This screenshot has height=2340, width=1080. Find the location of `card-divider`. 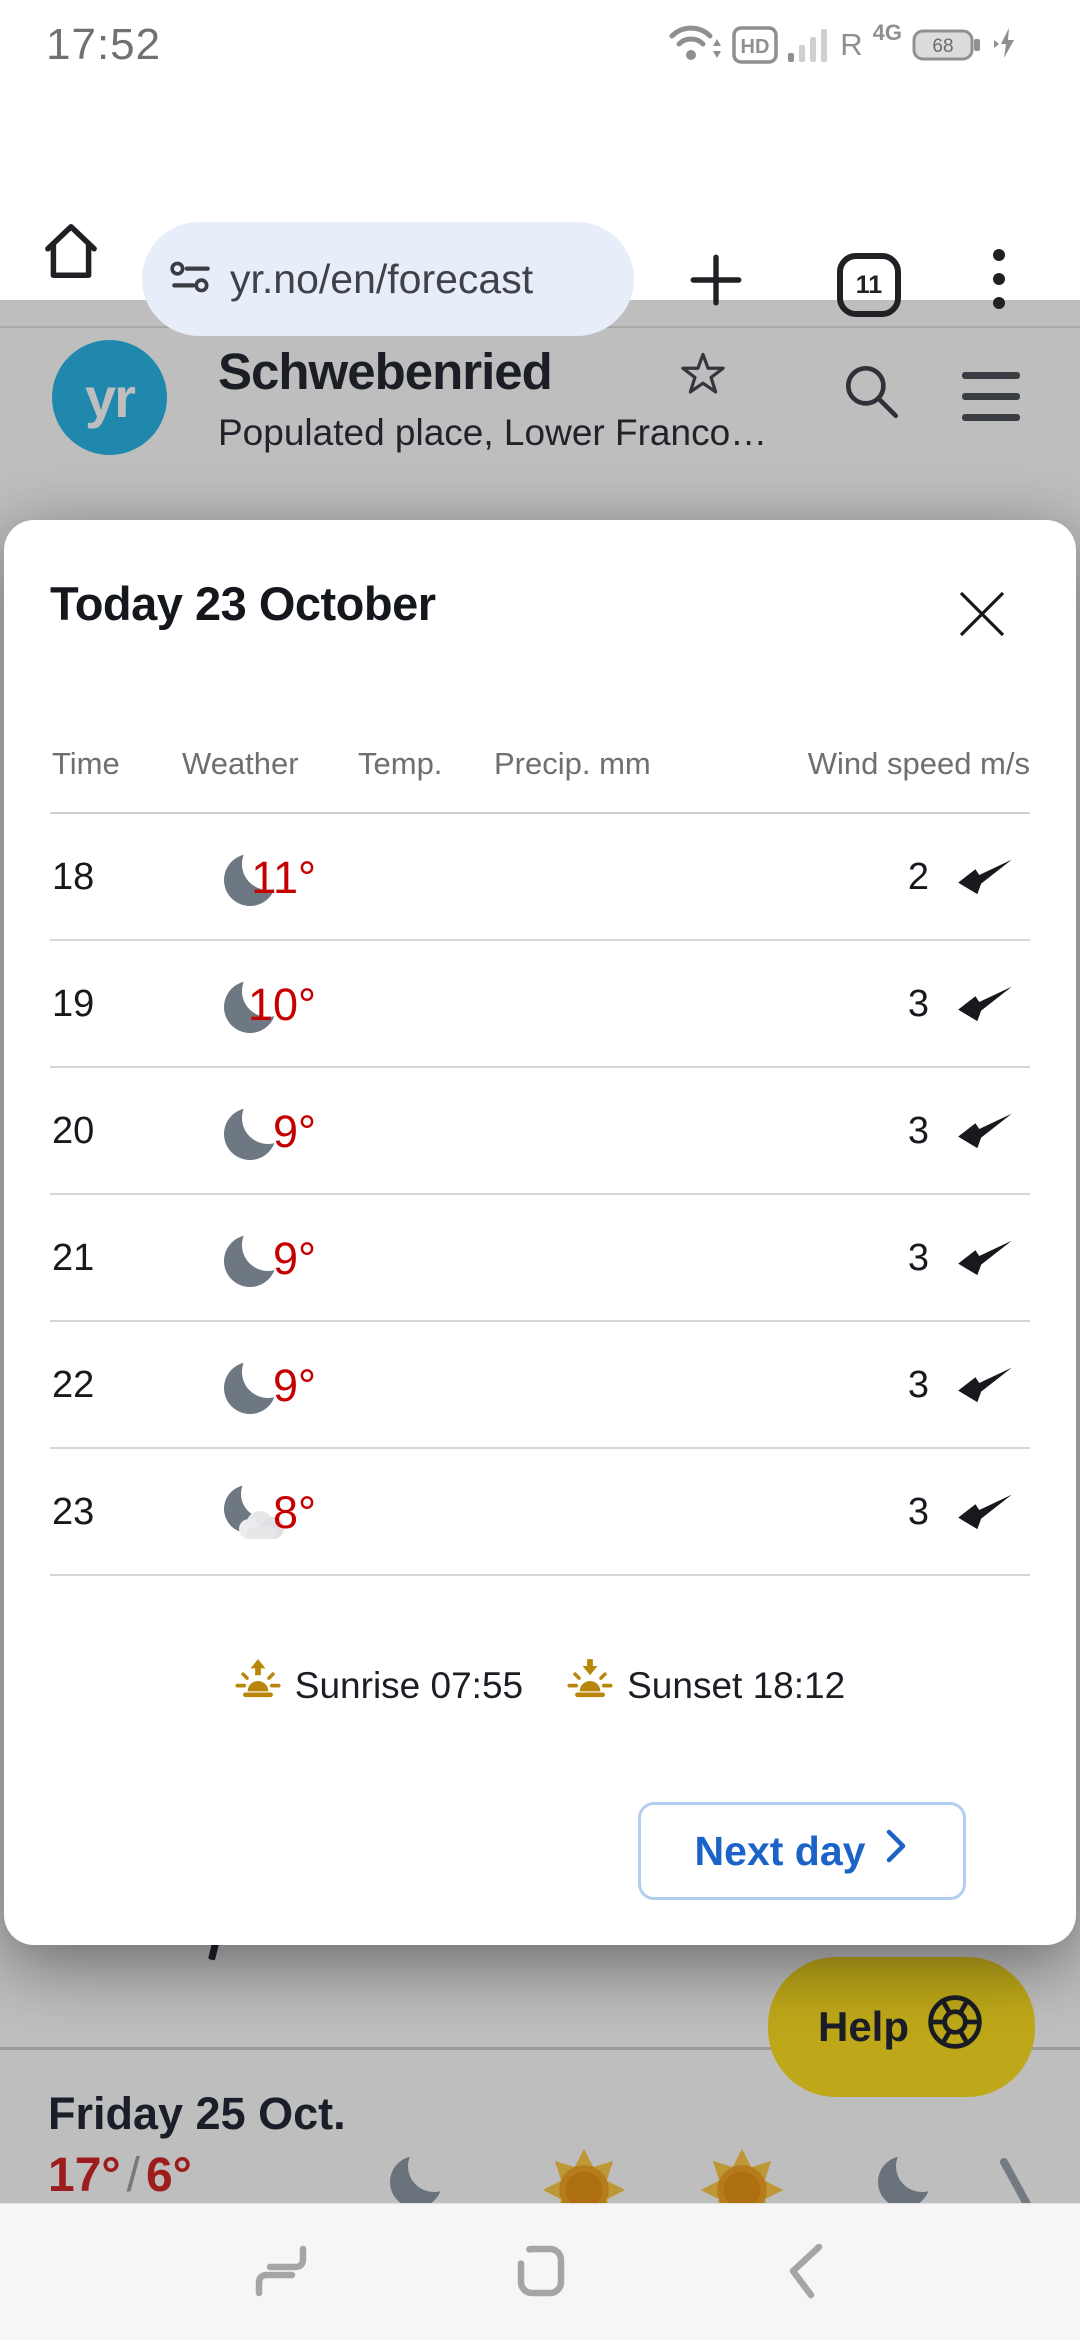

card-divider is located at coordinates (540, 2048).